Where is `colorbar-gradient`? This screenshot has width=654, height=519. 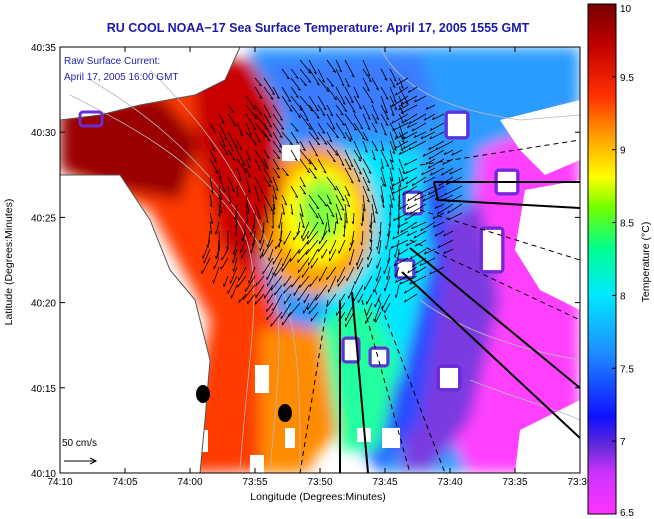 colorbar-gradient is located at coordinates (602, 259).